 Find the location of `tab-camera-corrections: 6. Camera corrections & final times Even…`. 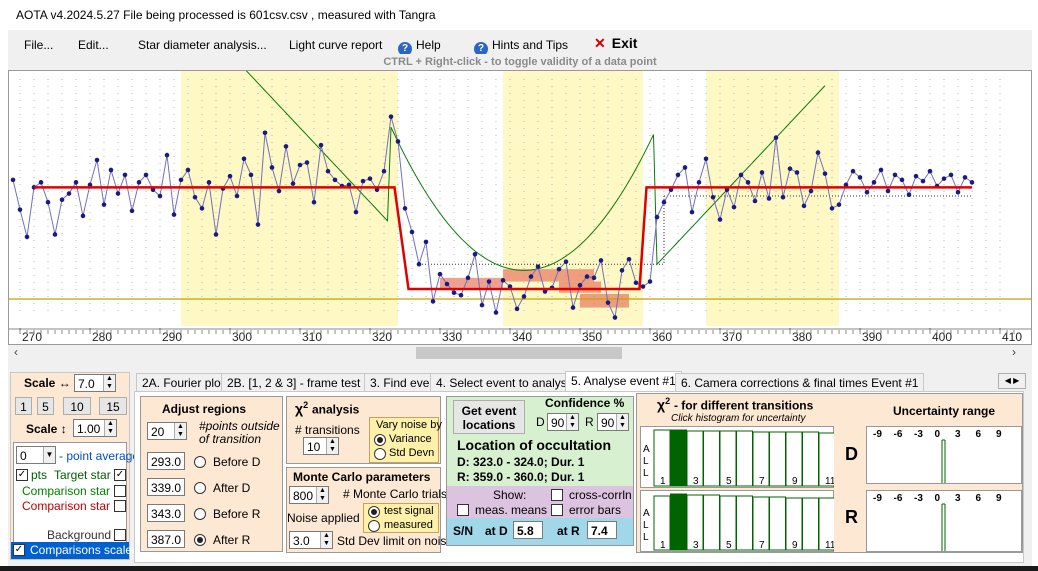

tab-camera-corrections: 6. Camera corrections & final times Even… is located at coordinates (800, 382).